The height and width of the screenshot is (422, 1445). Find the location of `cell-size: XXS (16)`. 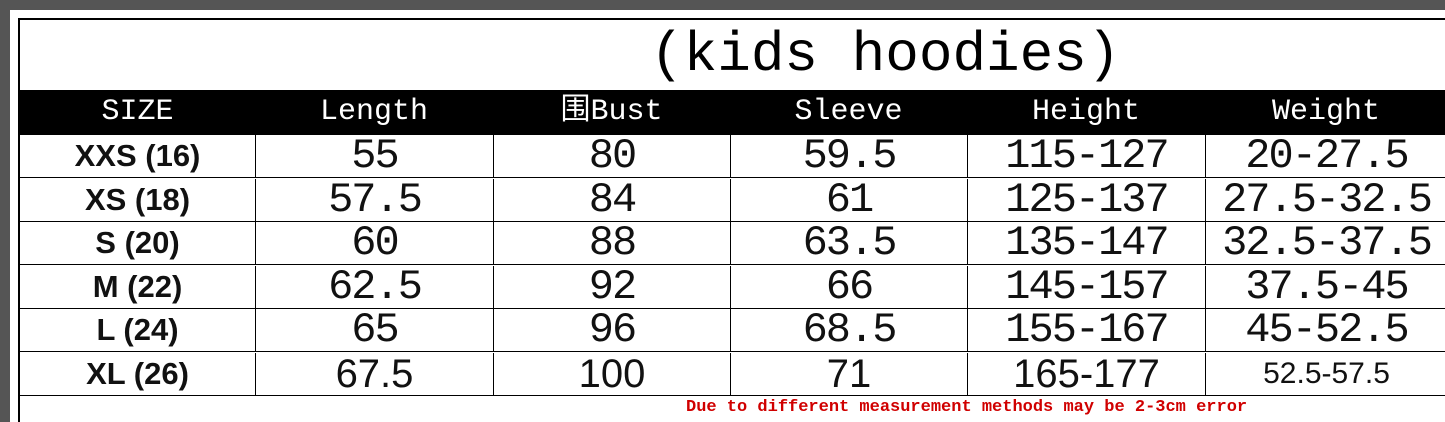

cell-size: XXS (16) is located at coordinates (137, 155).